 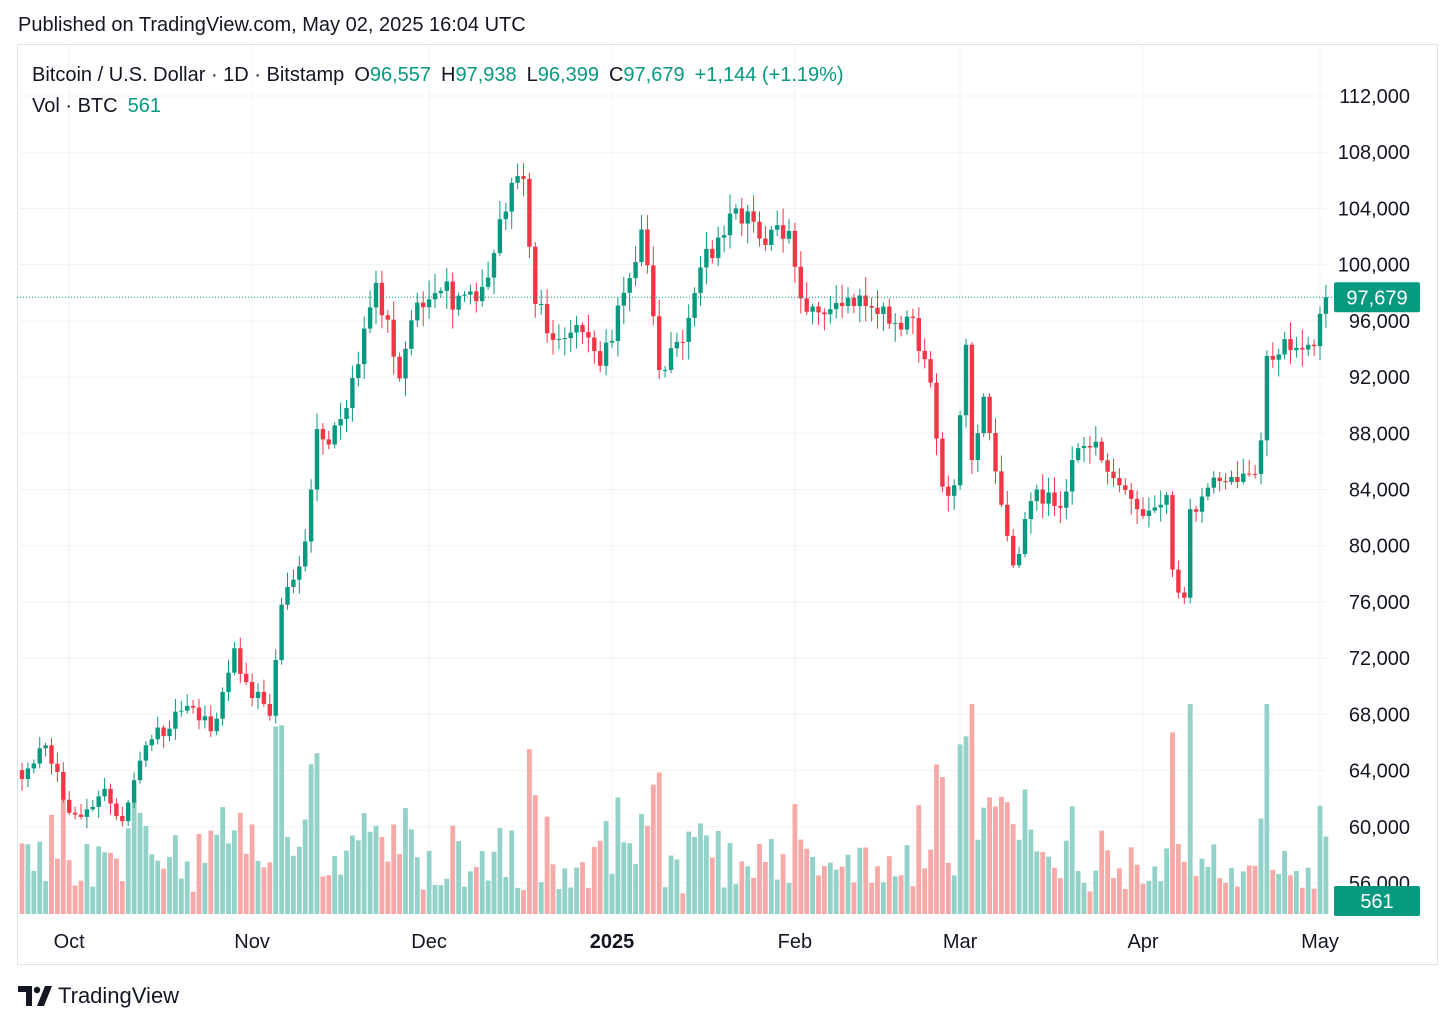 What do you see at coordinates (75, 106) in the screenshot?
I see `volume-label: Vol · BTC` at bounding box center [75, 106].